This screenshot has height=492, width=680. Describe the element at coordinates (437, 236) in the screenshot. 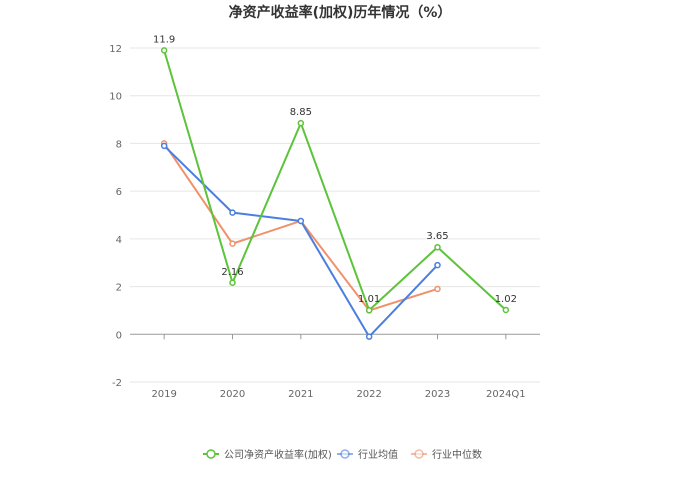

I see `data-label: 3.65` at that location.